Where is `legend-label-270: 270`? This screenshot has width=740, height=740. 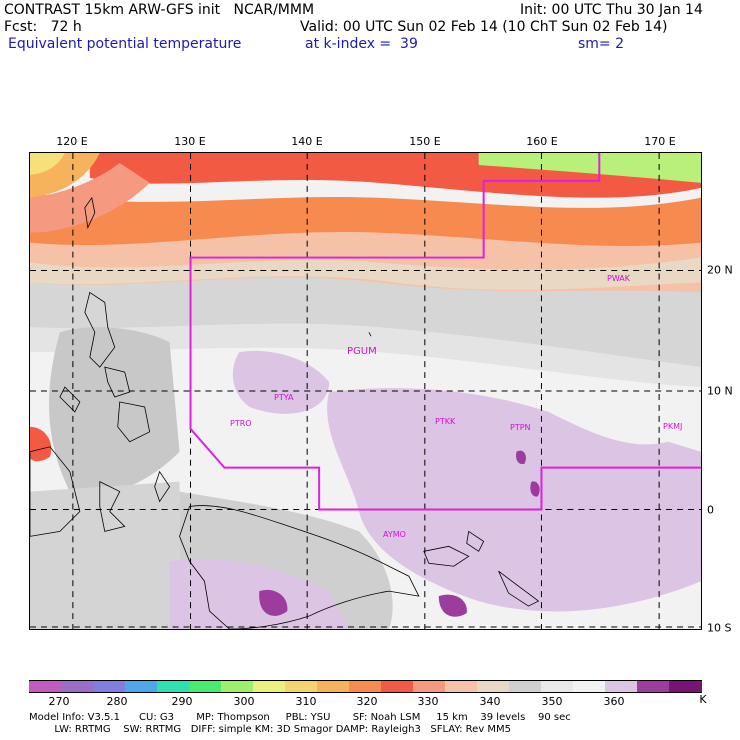 legend-label-270: 270 is located at coordinates (59, 701).